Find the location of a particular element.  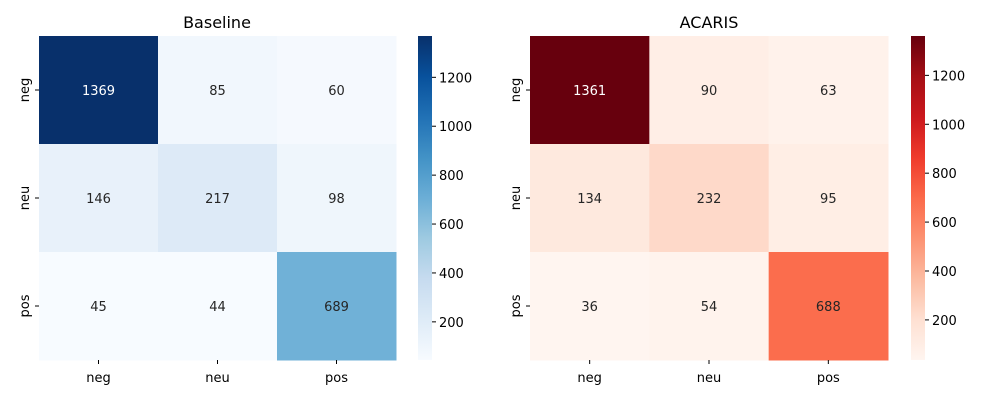

cell-value-label: 232 is located at coordinates (709, 199).